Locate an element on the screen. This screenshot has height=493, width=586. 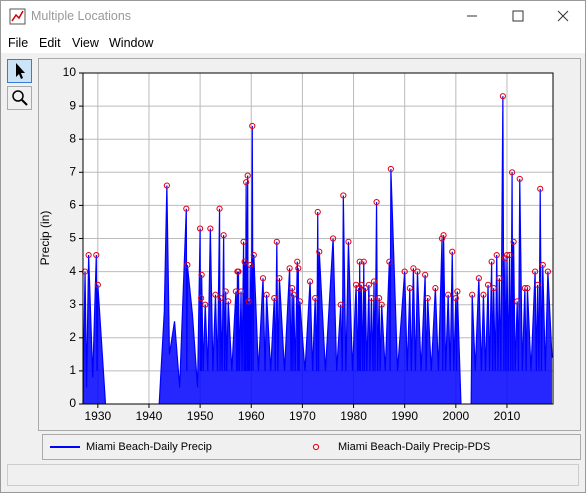
x-tick-label: 2010 is located at coordinates (507, 416).